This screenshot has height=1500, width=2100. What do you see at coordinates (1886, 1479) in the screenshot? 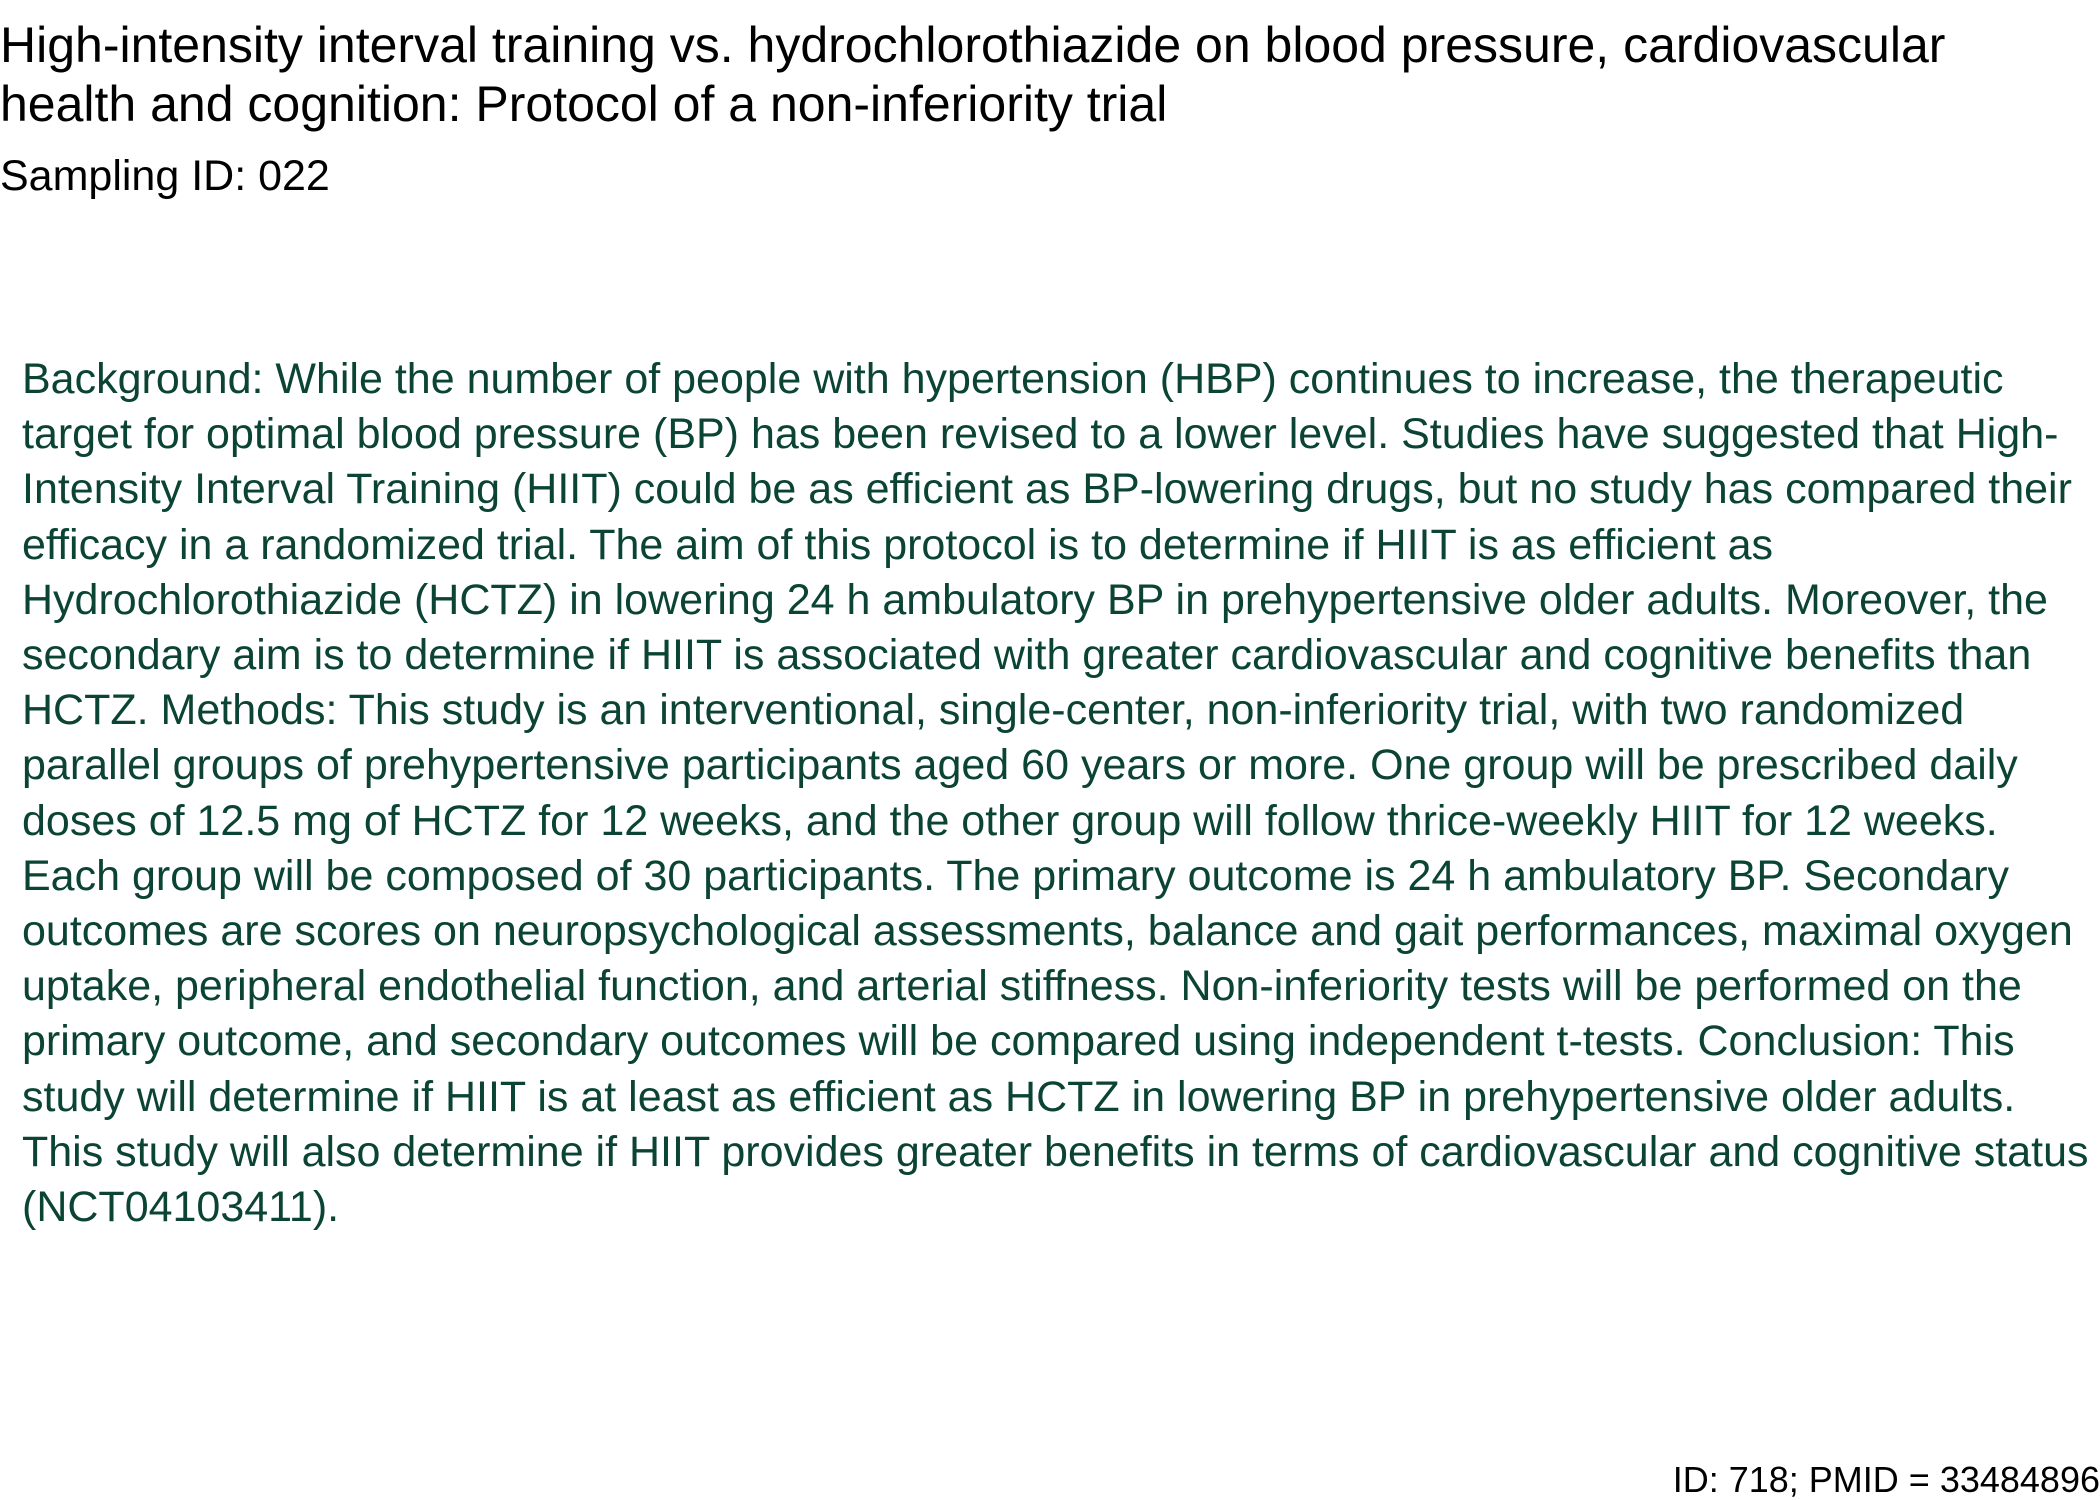
I see `footer-id: ID: 718; PMID = 33484896` at bounding box center [1886, 1479].